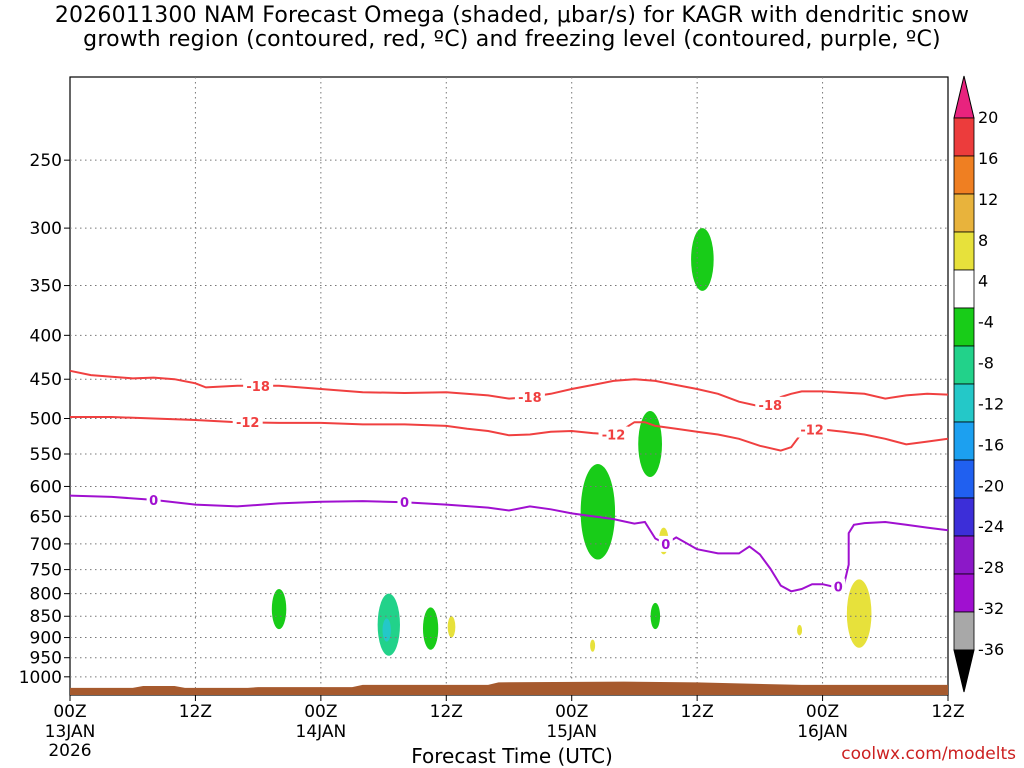 The image size is (1024, 768). What do you see at coordinates (991, 608) in the screenshot?
I see `colorbar-label-12: -32` at bounding box center [991, 608].